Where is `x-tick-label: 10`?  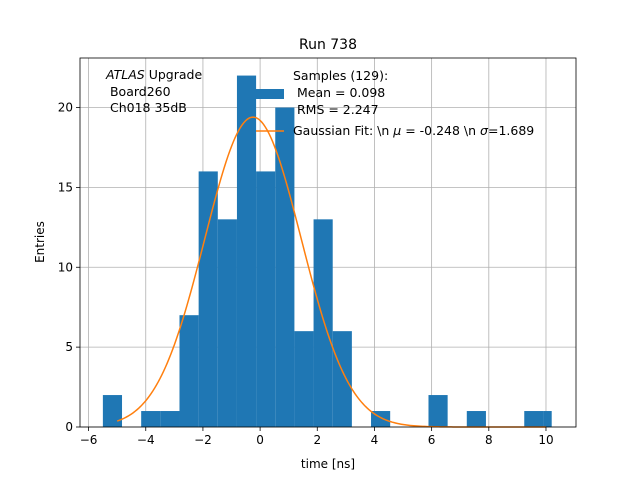 x-tick-label: 10 is located at coordinates (545, 440).